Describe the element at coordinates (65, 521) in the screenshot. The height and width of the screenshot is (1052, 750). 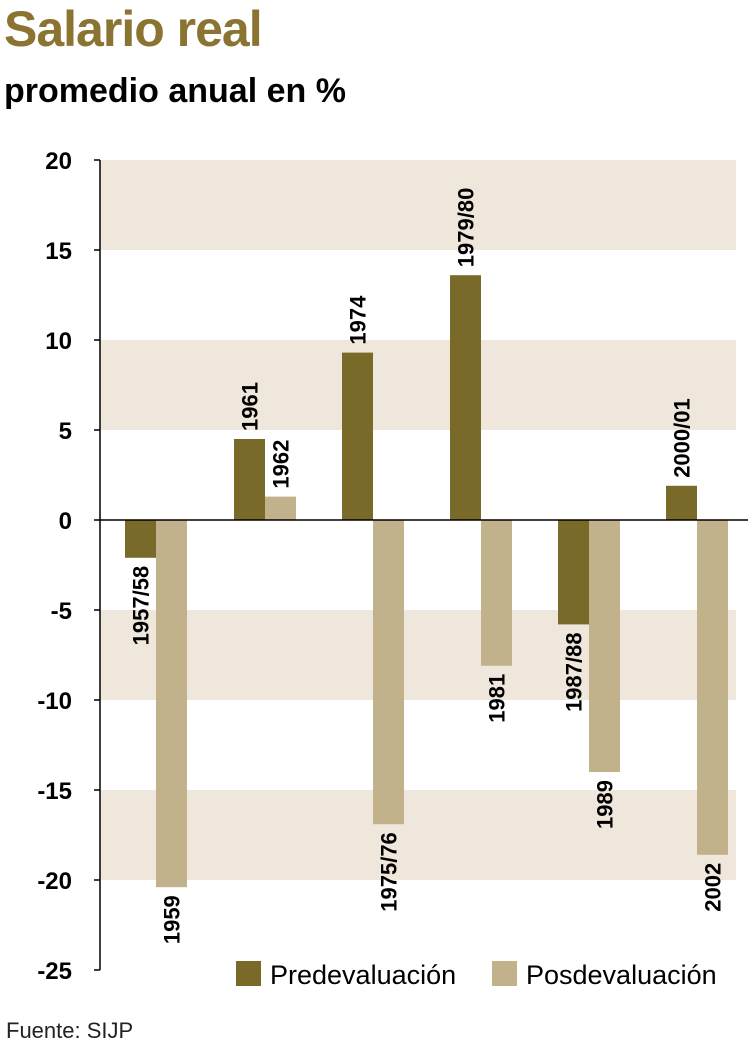
I see `y-tick-label: 0` at that location.